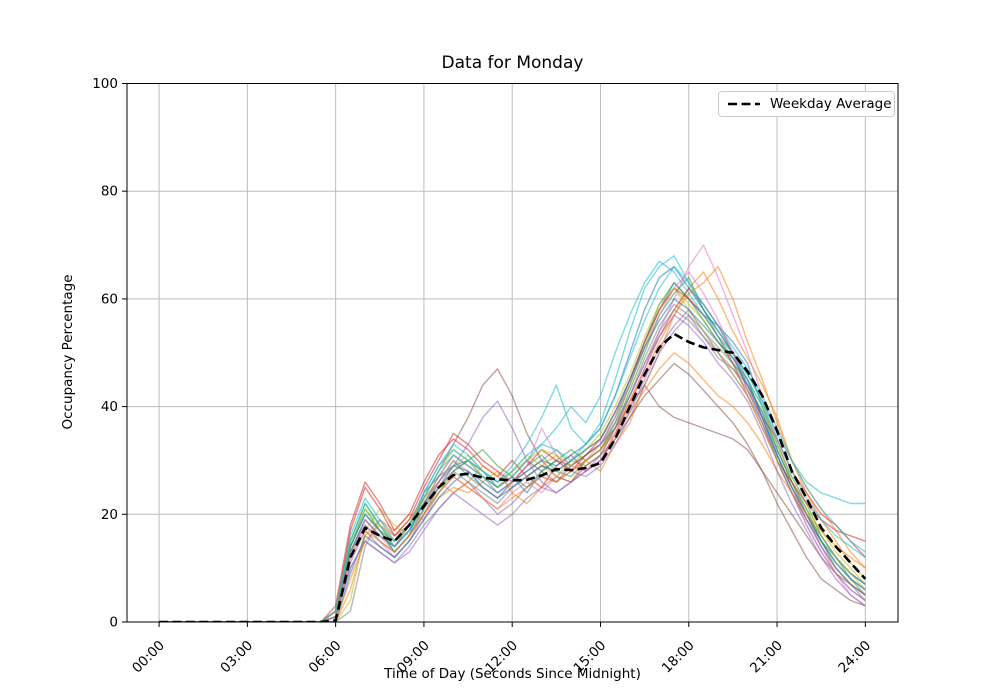  What do you see at coordinates (512, 674) in the screenshot?
I see `x-axis-label: Time of Day (Seconds Since Midnight)` at bounding box center [512, 674].